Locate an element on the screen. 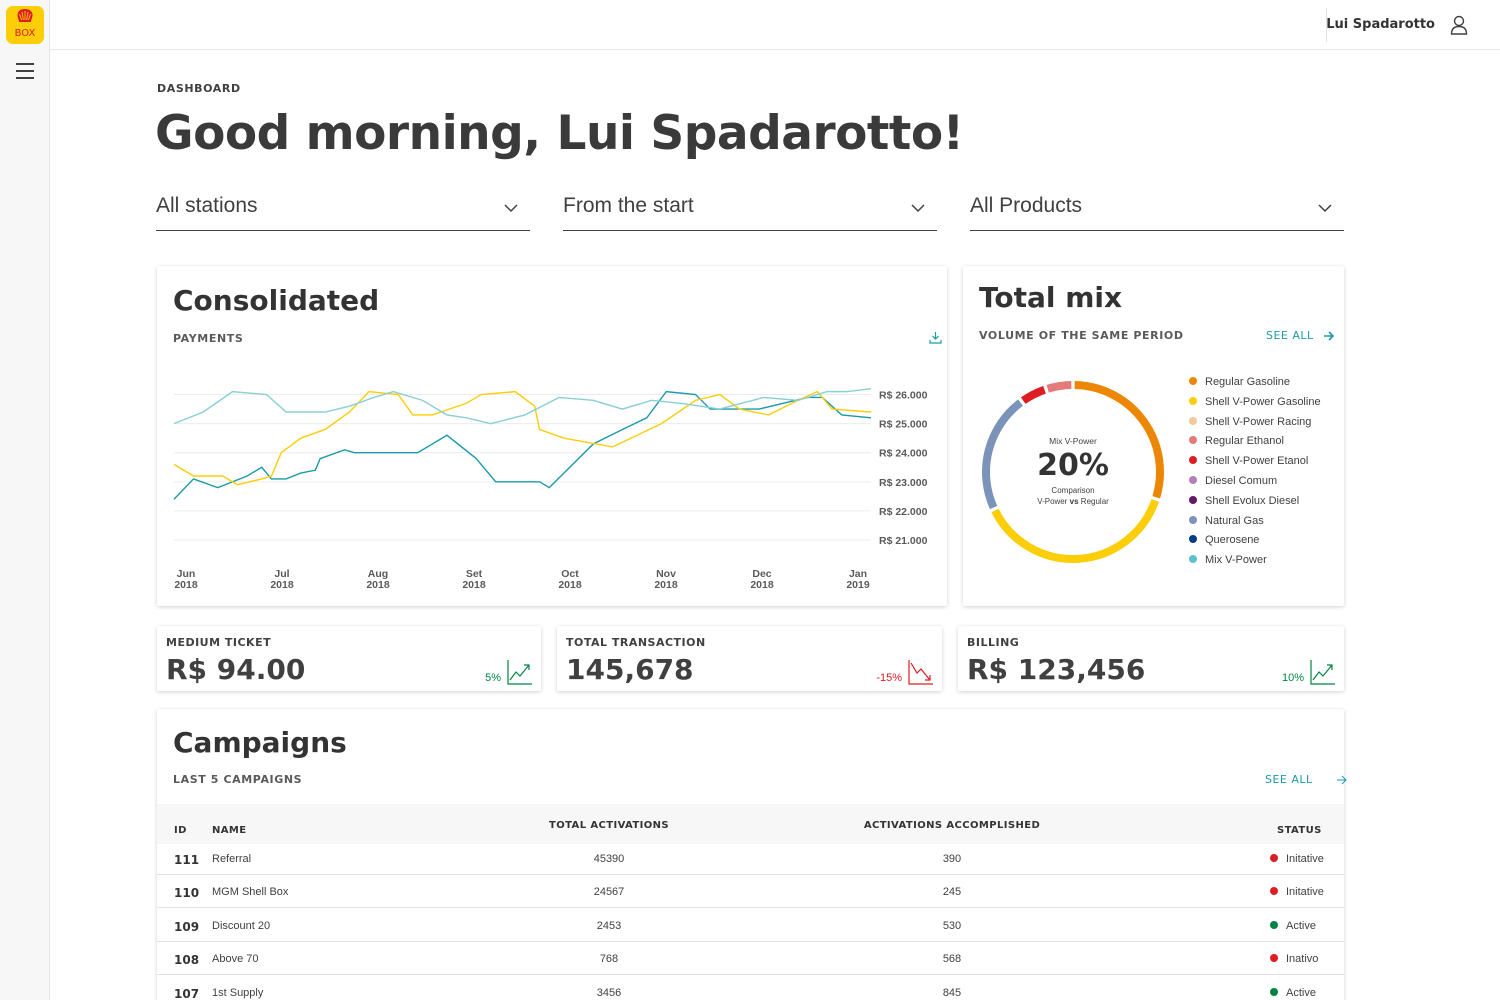 This screenshot has height=1000, width=1500. y-tick-label: R$ 24.000 is located at coordinates (903, 454).